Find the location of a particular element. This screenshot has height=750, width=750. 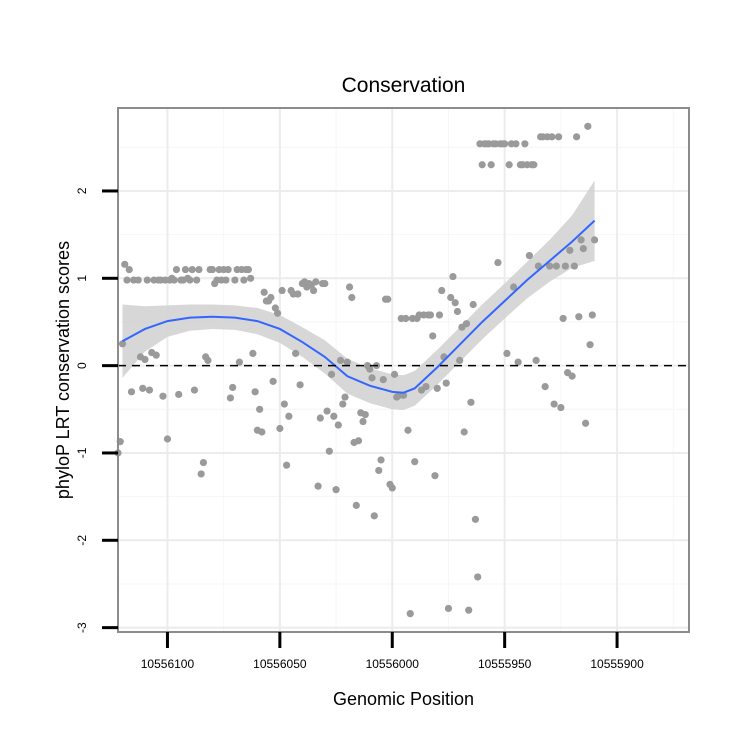

y-axis-title: phyloP LRT conservation scores is located at coordinates (63, 370).